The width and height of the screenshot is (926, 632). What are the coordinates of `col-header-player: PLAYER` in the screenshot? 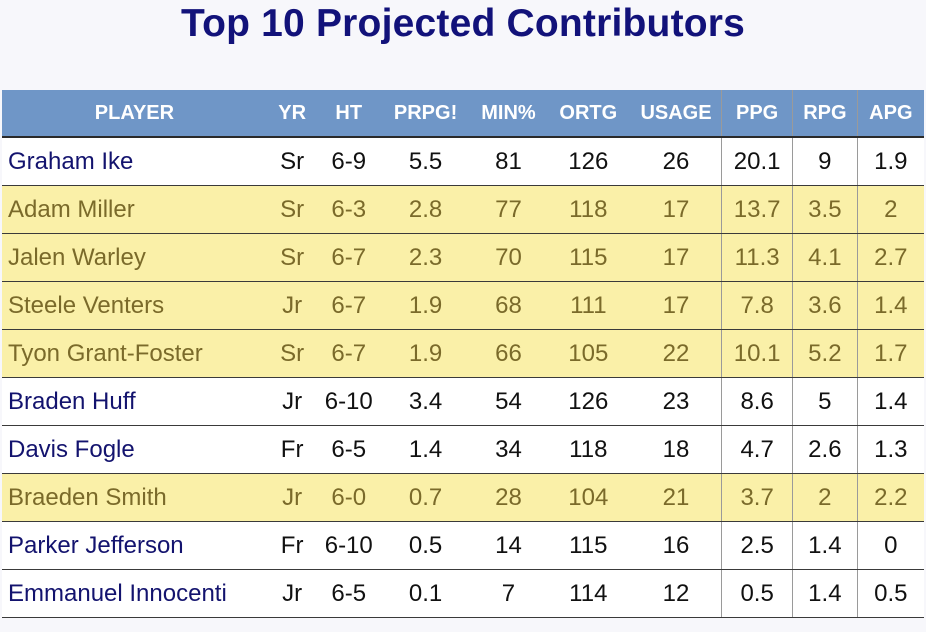 It's located at (134, 114).